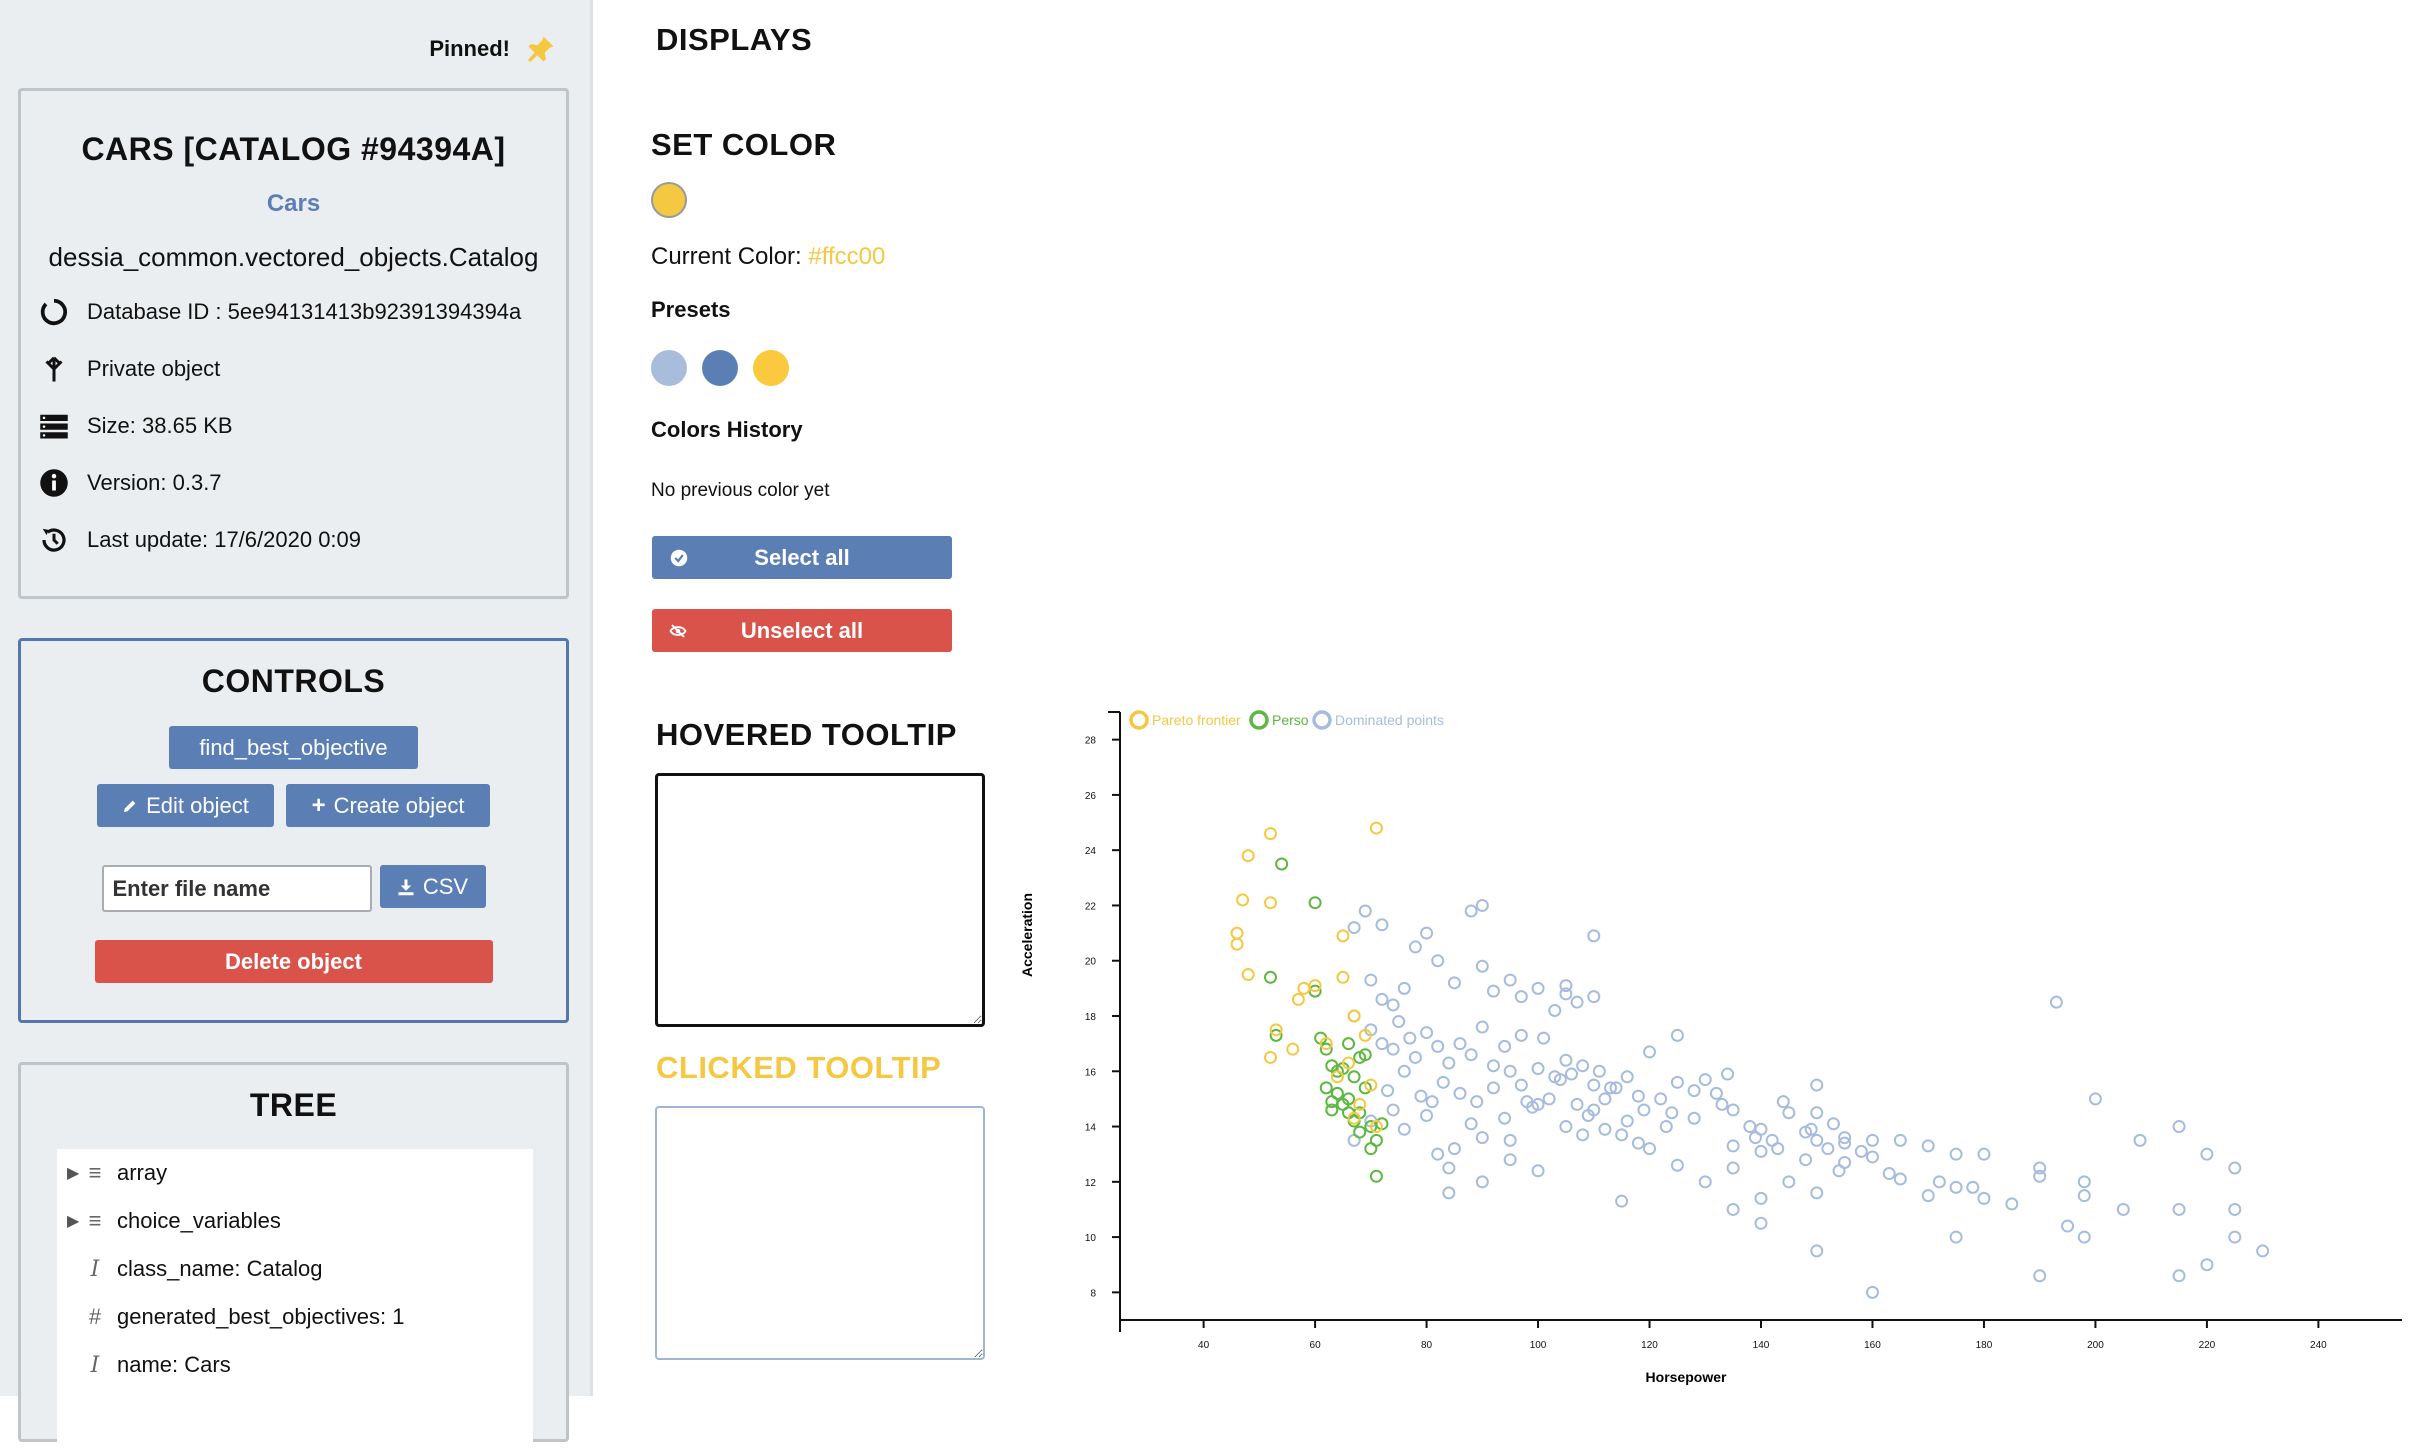 This screenshot has width=2434, height=1449. I want to click on find-best-objective-button: find_best_objective, so click(293, 747).